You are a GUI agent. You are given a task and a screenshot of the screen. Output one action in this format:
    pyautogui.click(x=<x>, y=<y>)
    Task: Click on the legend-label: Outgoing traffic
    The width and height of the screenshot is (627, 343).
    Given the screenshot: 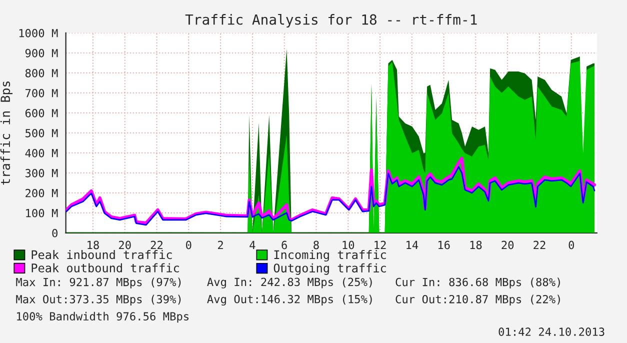 What is the action you would take?
    pyautogui.click(x=330, y=269)
    